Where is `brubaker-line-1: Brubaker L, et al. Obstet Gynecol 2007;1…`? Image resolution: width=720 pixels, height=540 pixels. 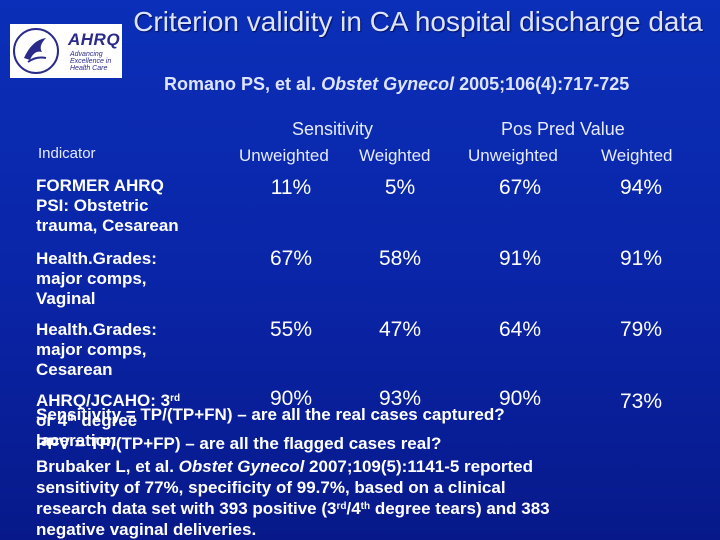 brubaker-line-1: Brubaker L, et al. Obstet Gynecol 2007;1… is located at coordinates (285, 466).